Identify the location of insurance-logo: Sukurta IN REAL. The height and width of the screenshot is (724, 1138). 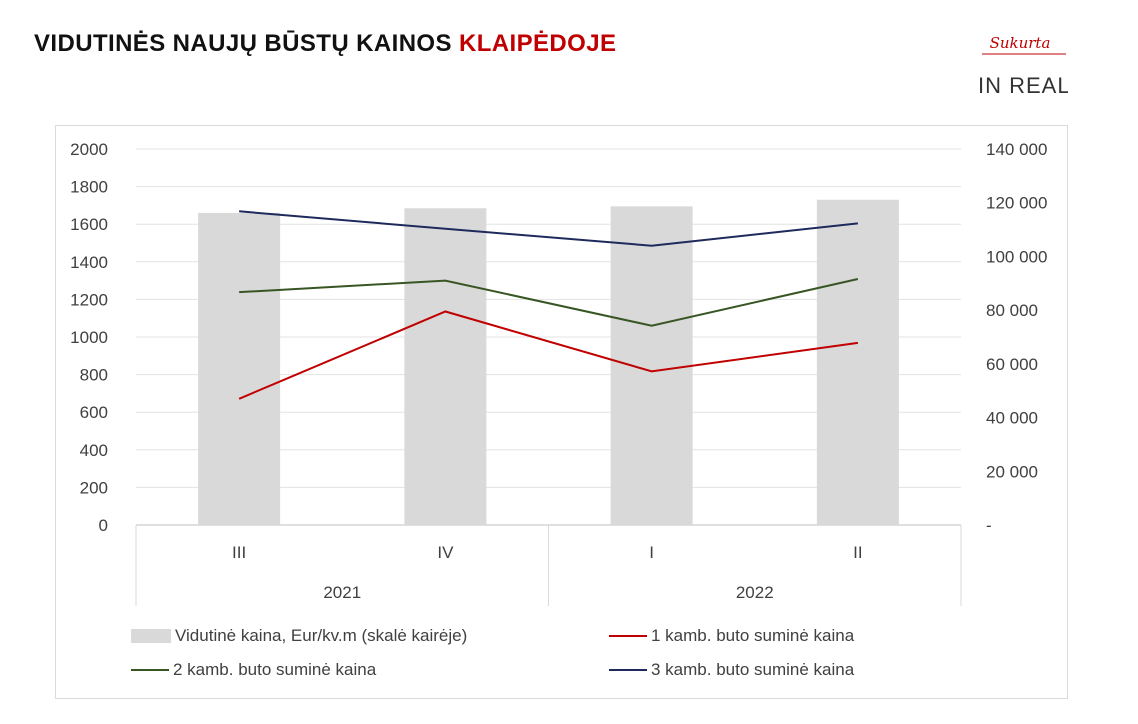
(1023, 66).